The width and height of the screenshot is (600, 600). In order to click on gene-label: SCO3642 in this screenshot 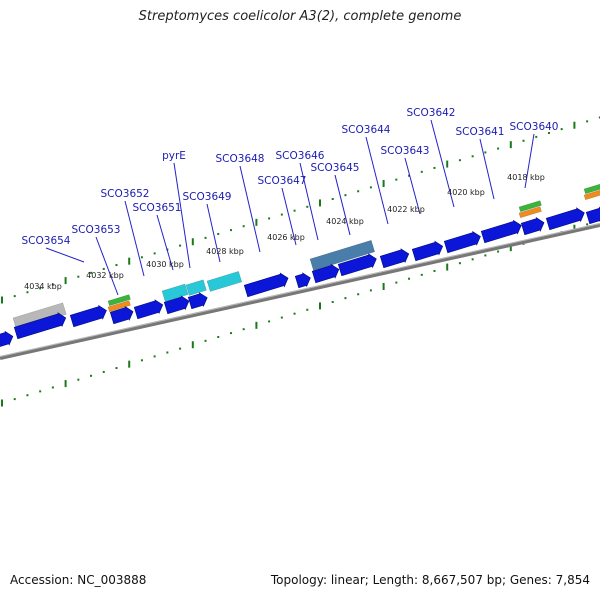, I will do `click(431, 113)`.